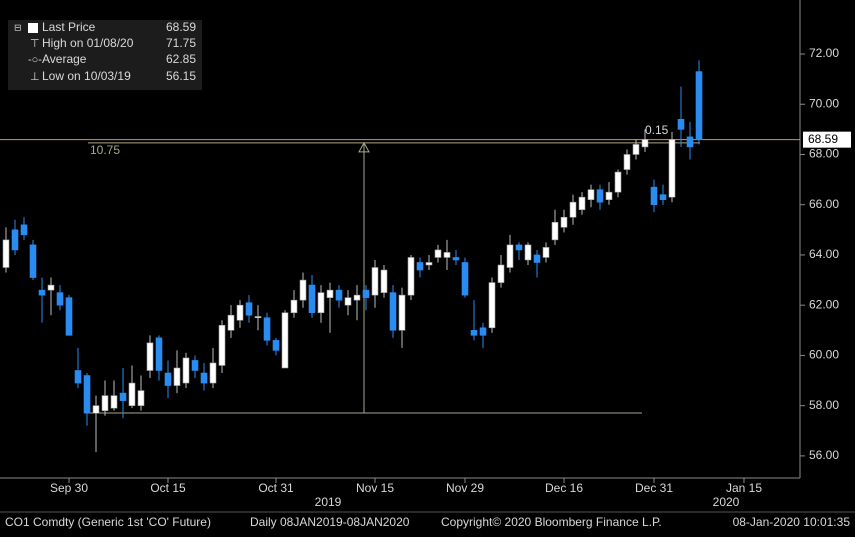 This screenshot has width=855, height=537. What do you see at coordinates (375, 488) in the screenshot?
I see `x-tick-label: Nov 15` at bounding box center [375, 488].